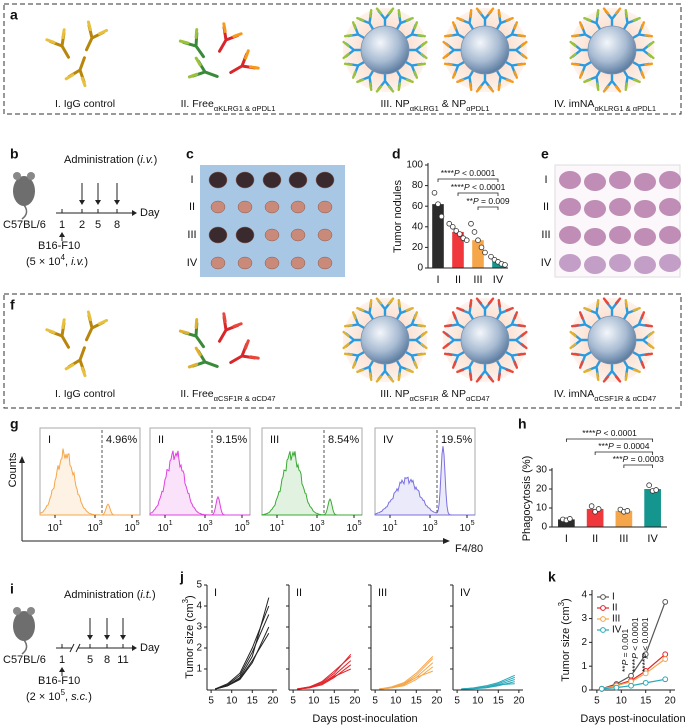 The height and width of the screenshot is (728, 685). Describe the element at coordinates (199, 483) in the screenshot. I see `flow-histogram` at that location.